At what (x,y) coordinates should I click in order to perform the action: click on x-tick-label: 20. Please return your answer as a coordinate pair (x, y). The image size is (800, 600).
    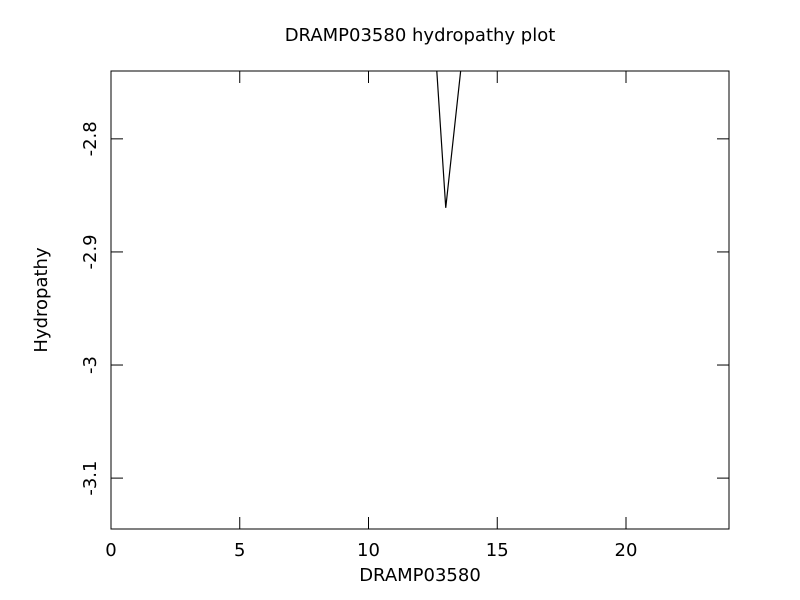
    Looking at the image, I should click on (626, 550).